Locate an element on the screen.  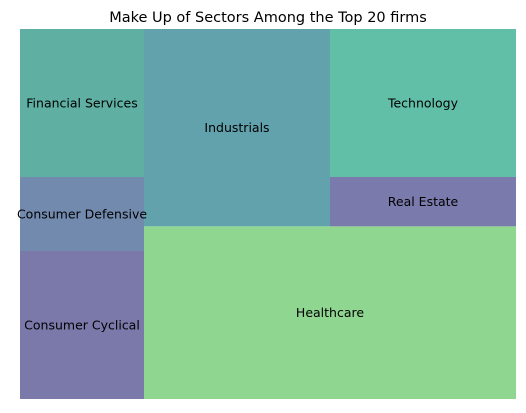
tile-label-healthcare: Healthcare is located at coordinates (330, 312).